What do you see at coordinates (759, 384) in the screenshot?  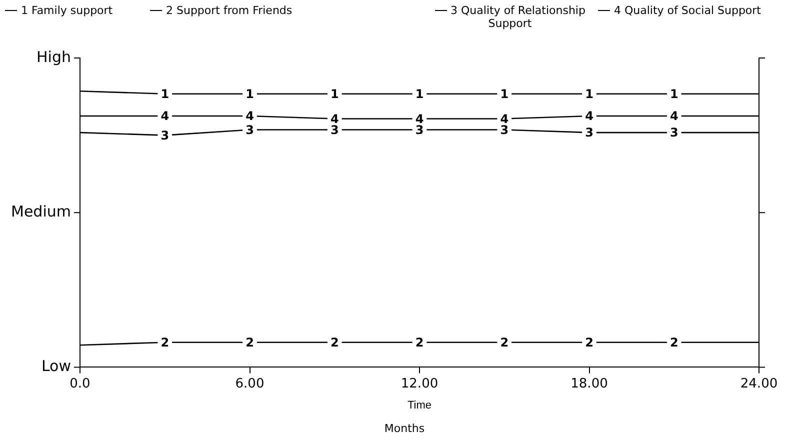 I see `x-tick-label: 24.00` at bounding box center [759, 384].